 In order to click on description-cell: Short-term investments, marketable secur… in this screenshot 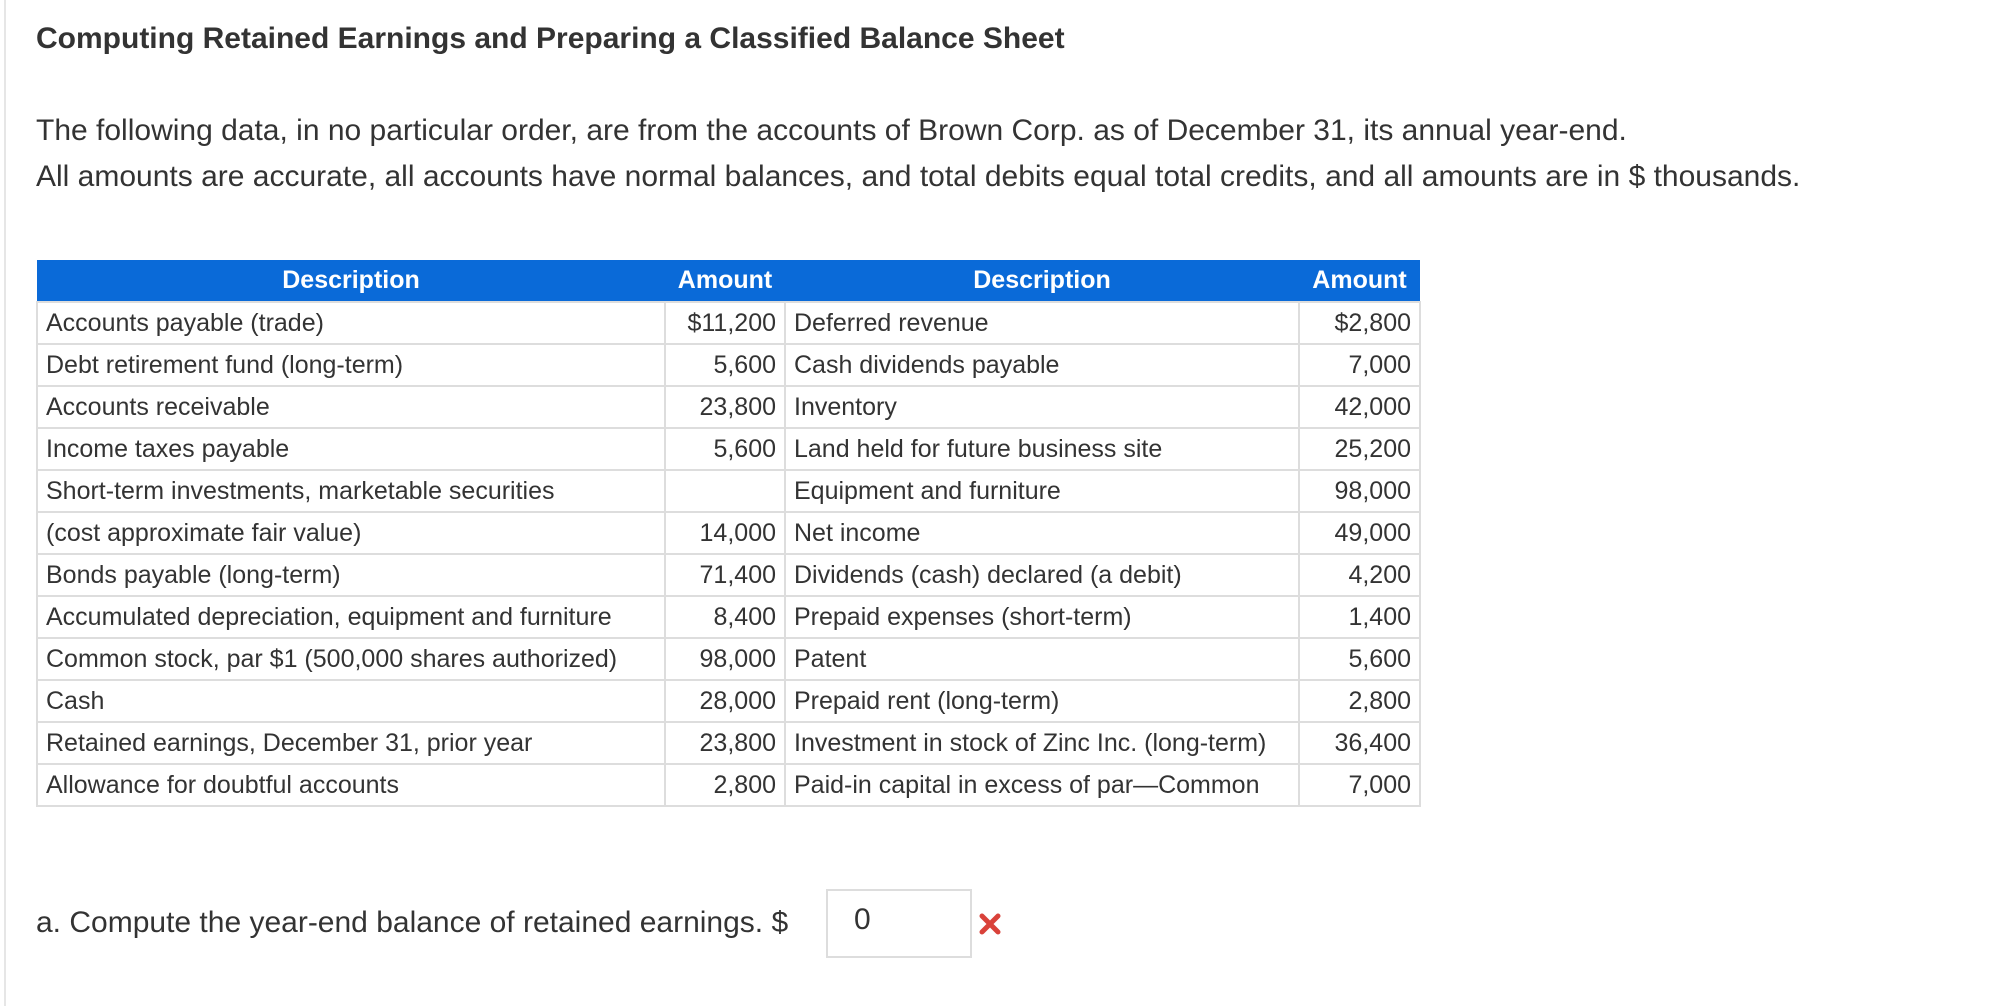, I will do `click(351, 491)`.